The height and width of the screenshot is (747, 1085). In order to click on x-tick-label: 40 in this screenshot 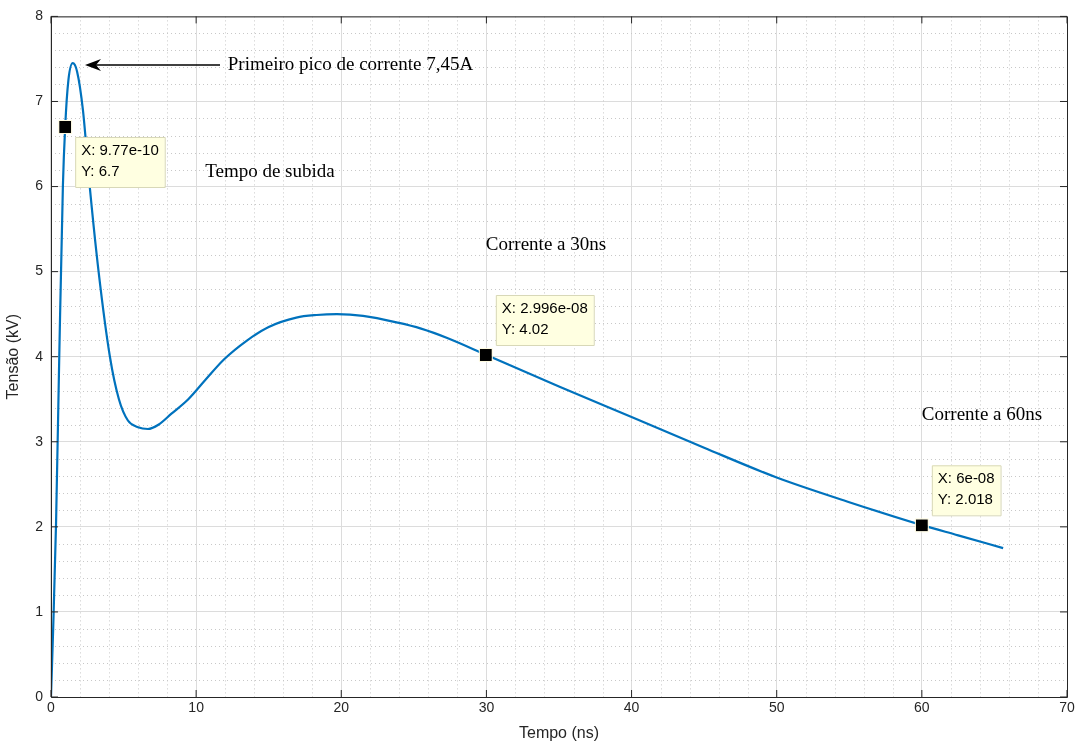, I will do `click(631, 707)`.